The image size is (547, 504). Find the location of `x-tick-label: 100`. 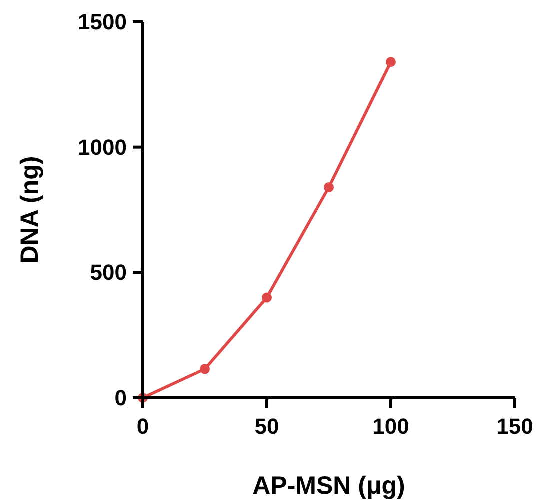

x-tick-label: 100 is located at coordinates (391, 426).